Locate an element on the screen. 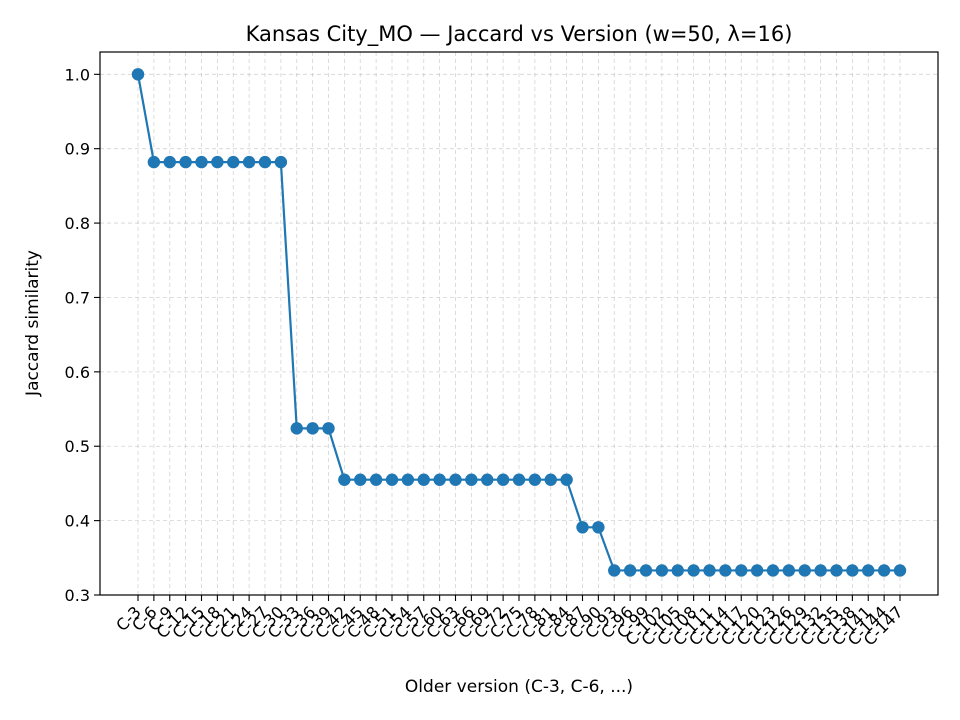 The height and width of the screenshot is (720, 960). y-axis-label: Jaccard similarity is located at coordinates (33, 323).